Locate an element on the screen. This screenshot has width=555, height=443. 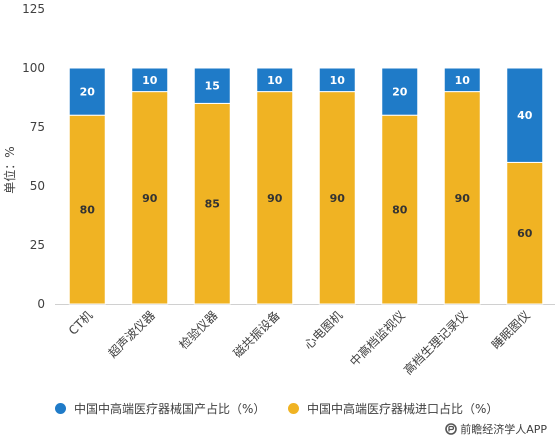
source-text: 前瞻经济学人APP is located at coordinates (503, 429).